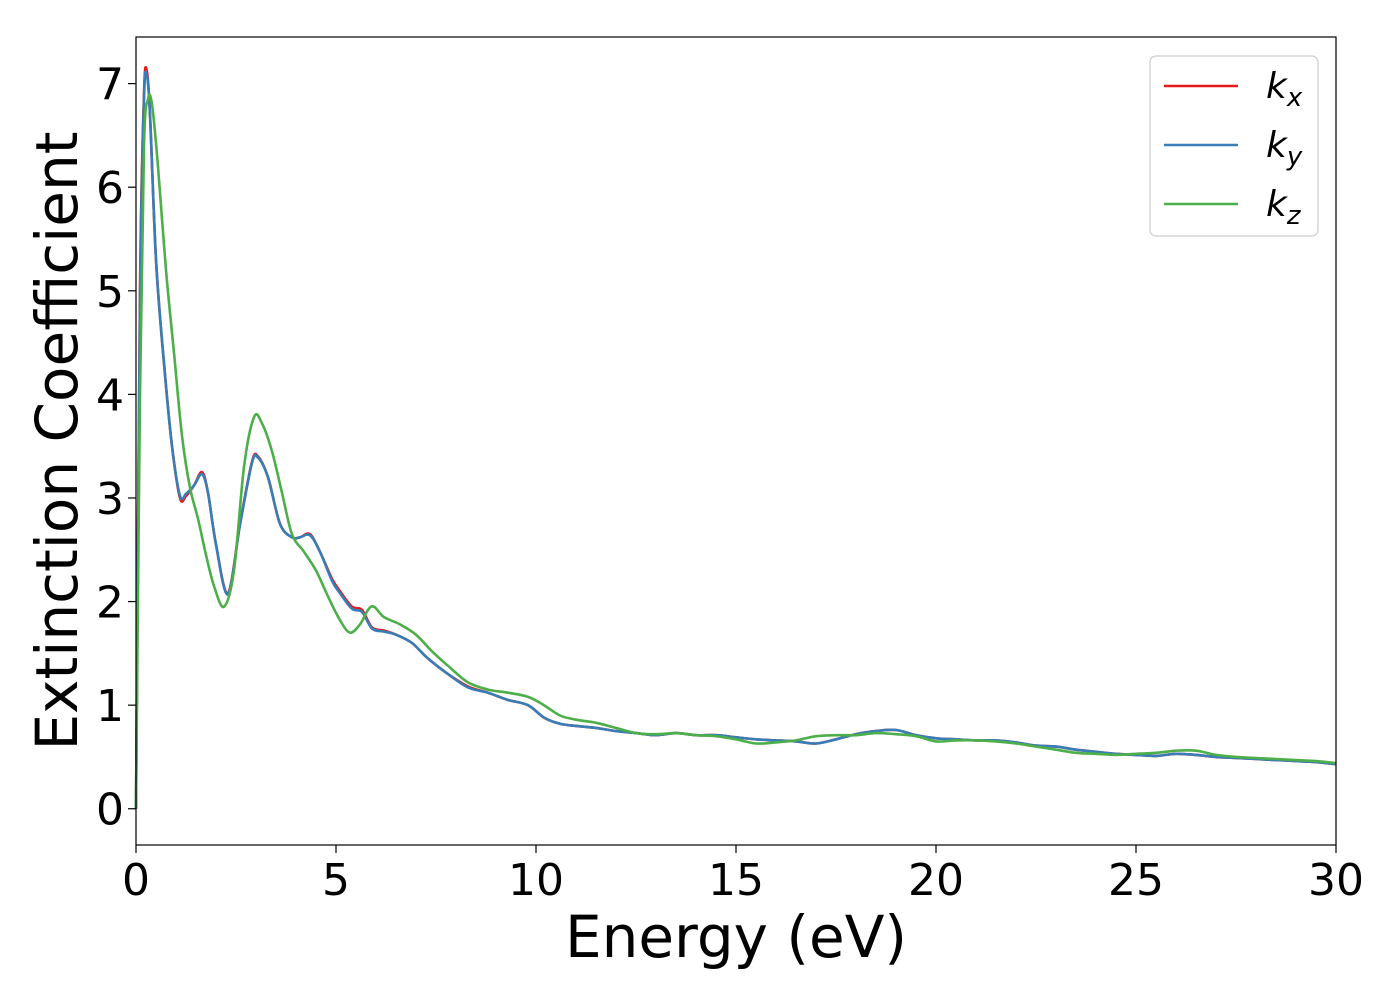  What do you see at coordinates (110, 188) in the screenshot?
I see `y-tick-label: 6` at bounding box center [110, 188].